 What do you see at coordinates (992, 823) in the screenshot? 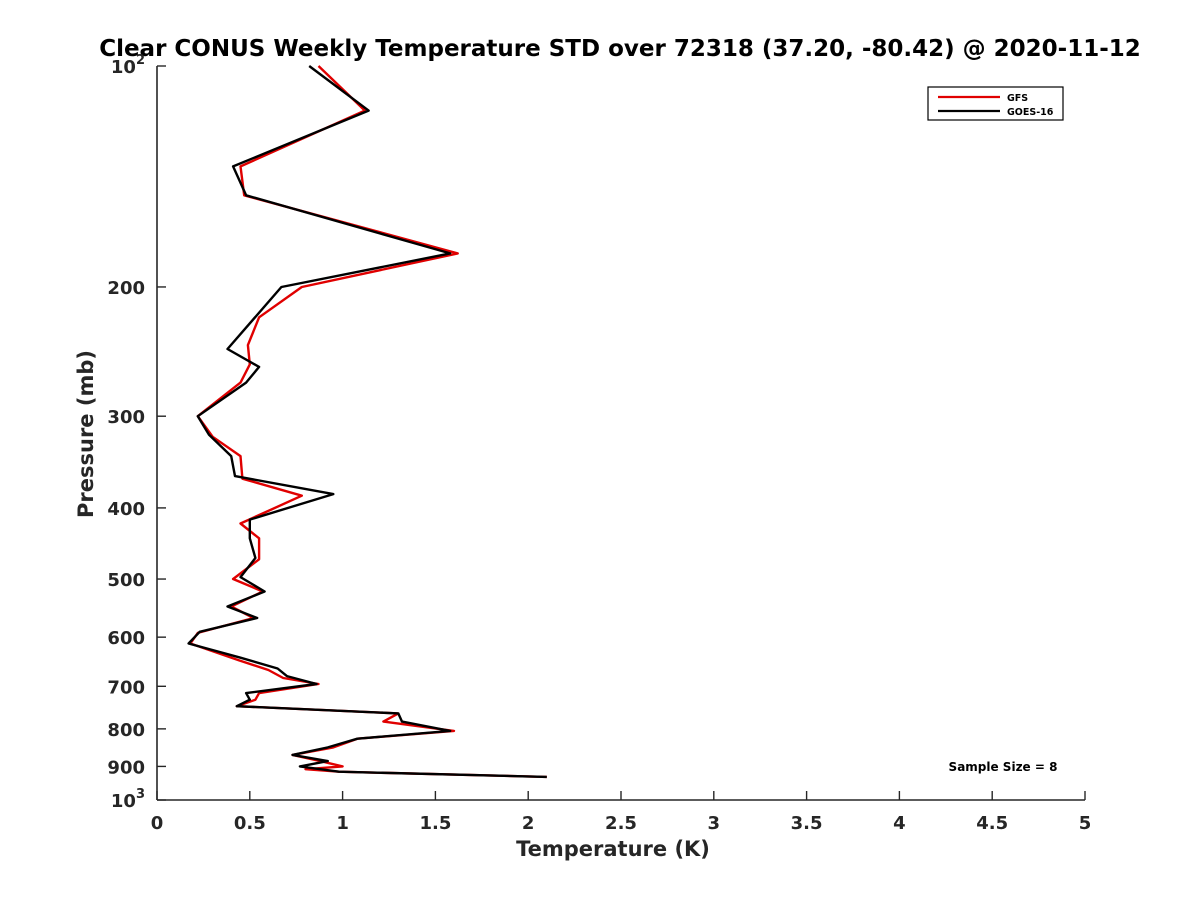
I see `x-tick-label: 4.5` at bounding box center [992, 823].